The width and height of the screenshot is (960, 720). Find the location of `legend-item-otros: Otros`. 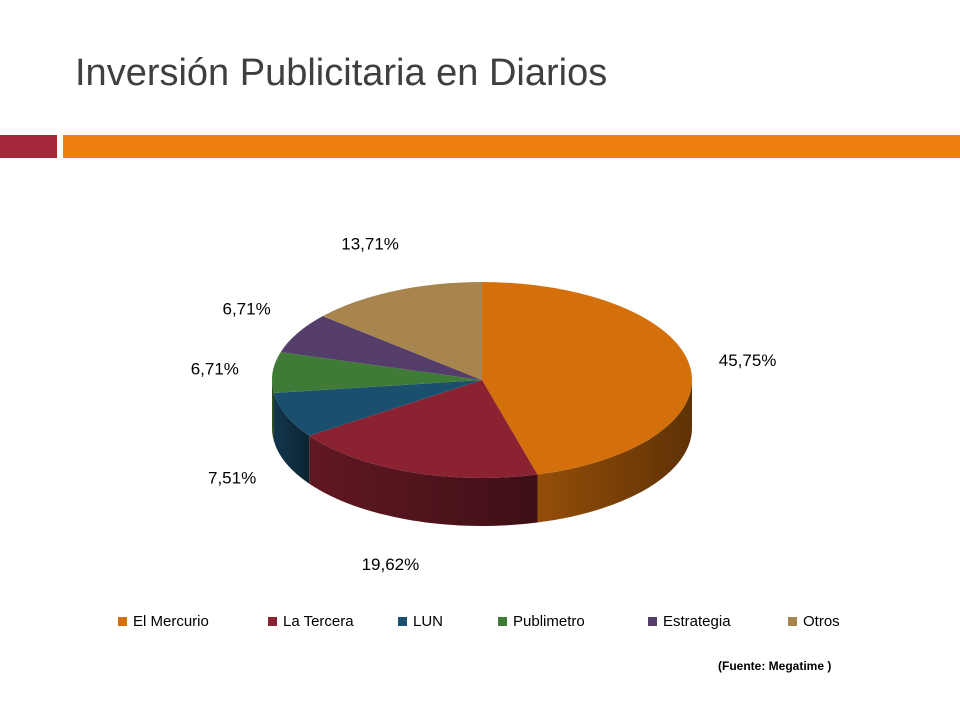

legend-item-otros: Otros is located at coordinates (833, 621).